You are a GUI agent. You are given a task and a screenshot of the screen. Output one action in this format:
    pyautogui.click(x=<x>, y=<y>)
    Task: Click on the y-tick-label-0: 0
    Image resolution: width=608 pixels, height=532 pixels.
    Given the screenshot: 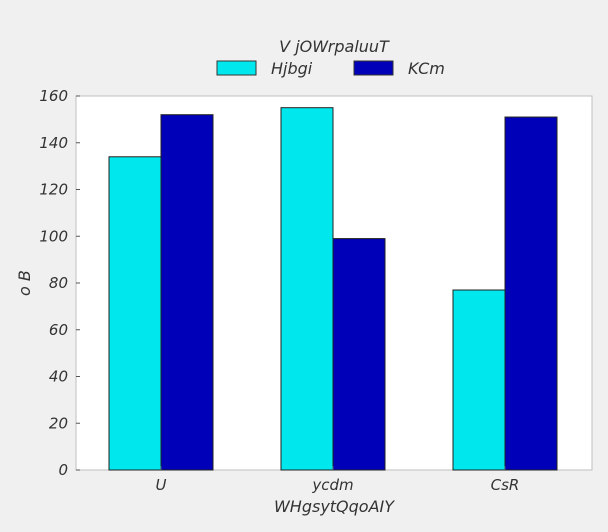 What is the action you would take?
    pyautogui.click(x=63, y=470)
    